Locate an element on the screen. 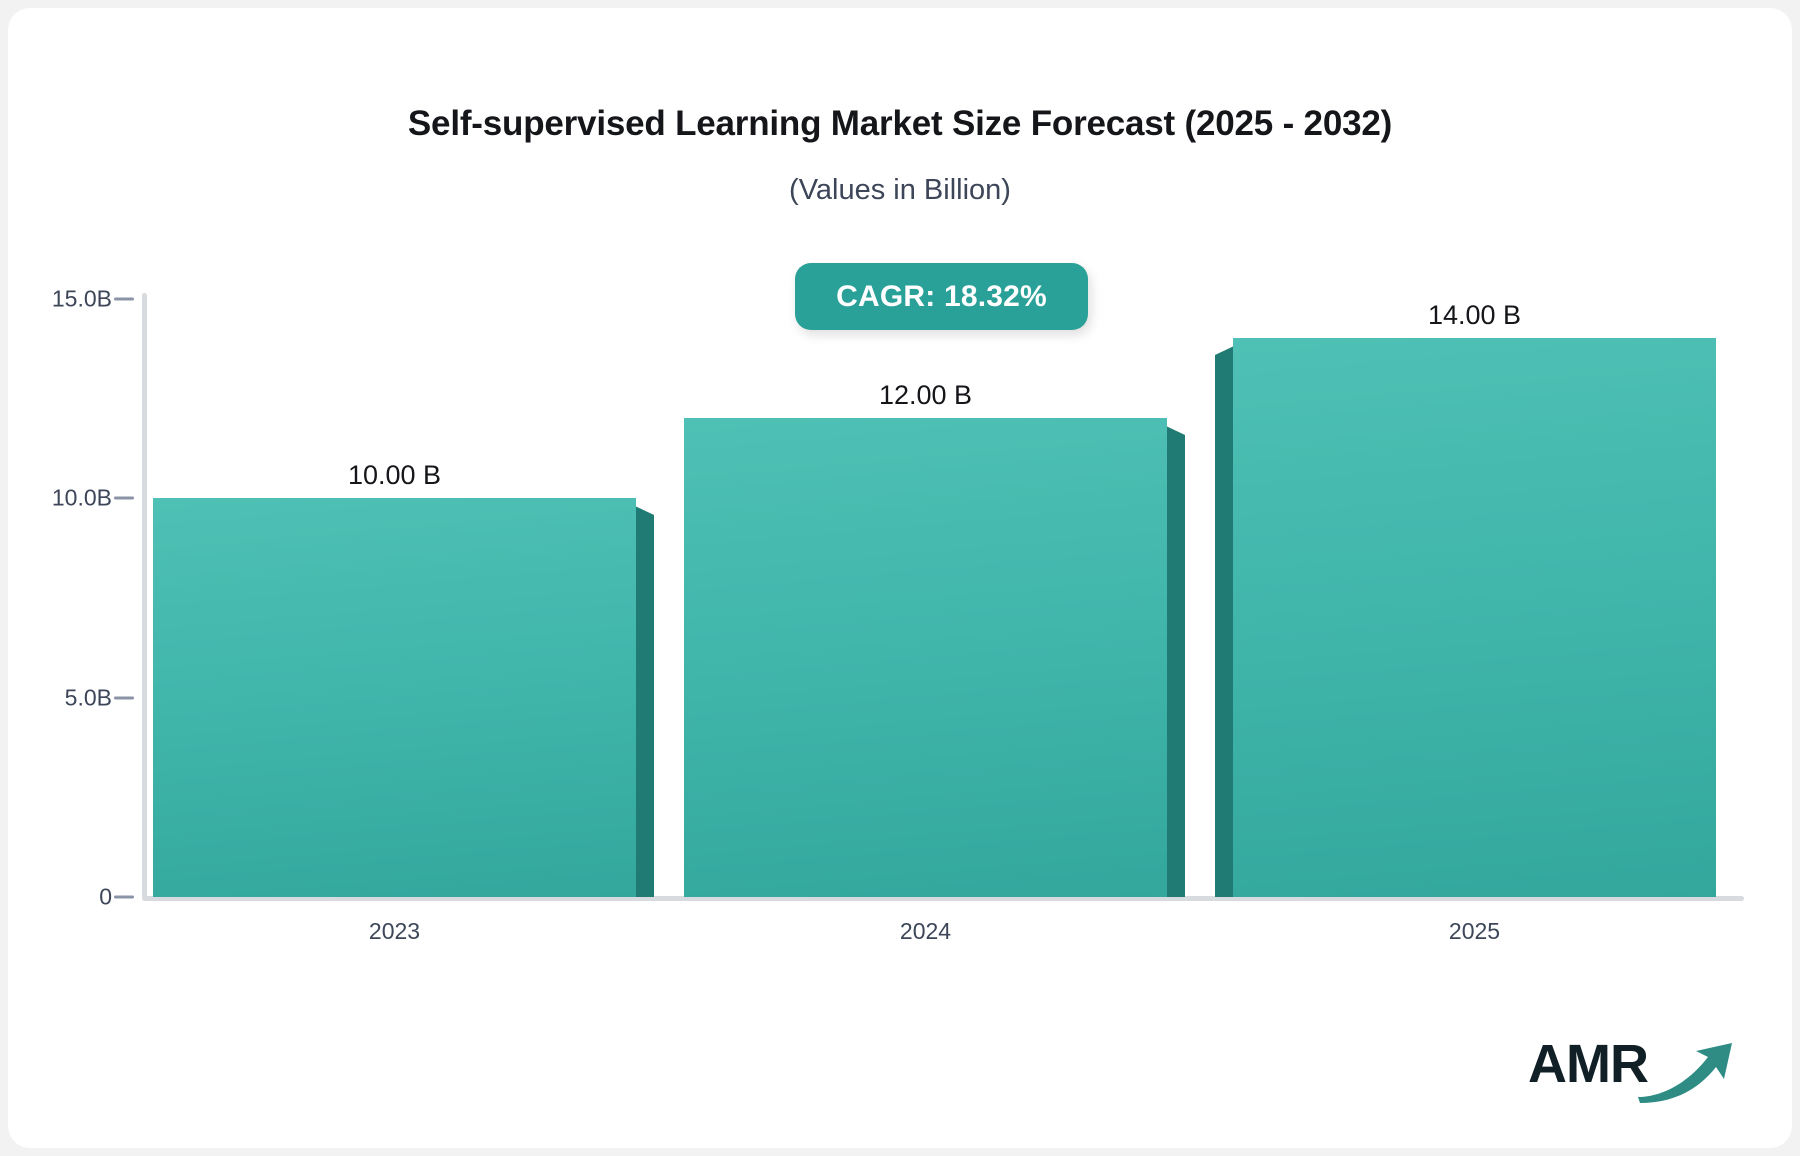 The image size is (1800, 1156). chart-subtitle: (Values in Billion) is located at coordinates (900, 190).